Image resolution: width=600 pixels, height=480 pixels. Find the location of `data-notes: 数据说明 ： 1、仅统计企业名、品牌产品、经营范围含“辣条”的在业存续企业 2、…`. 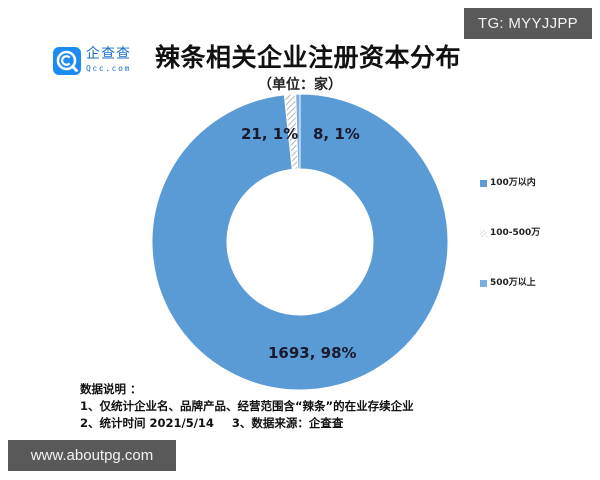

data-notes: 数据说明 ： 1、仅统计企业名、品牌产品、经营范围含“辣条”的在业存续企业 2、… is located at coordinates (290, 406).